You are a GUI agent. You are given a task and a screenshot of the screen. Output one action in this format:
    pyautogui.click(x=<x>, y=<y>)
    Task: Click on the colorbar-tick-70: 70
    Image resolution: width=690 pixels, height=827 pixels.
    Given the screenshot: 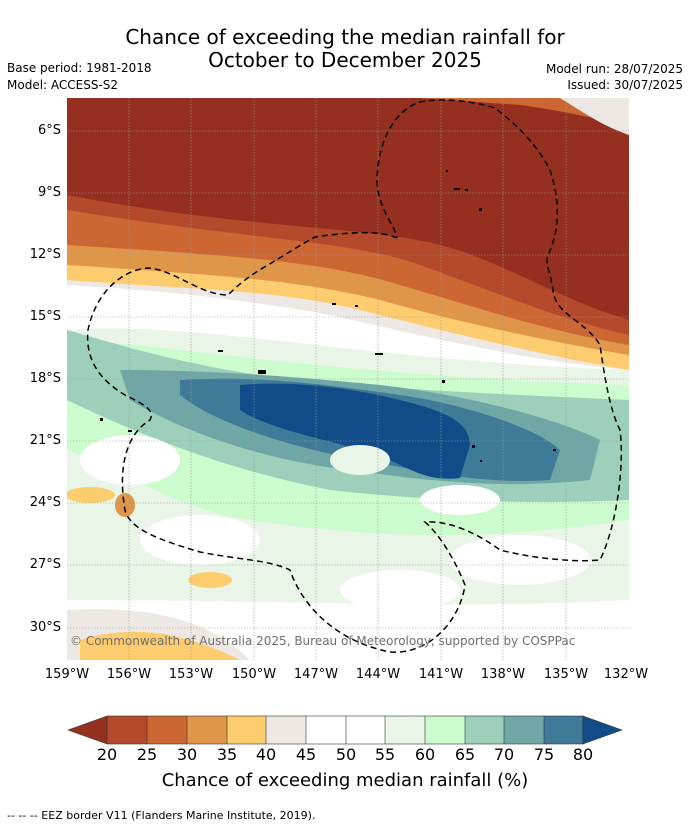 What is the action you would take?
    pyautogui.click(x=504, y=754)
    